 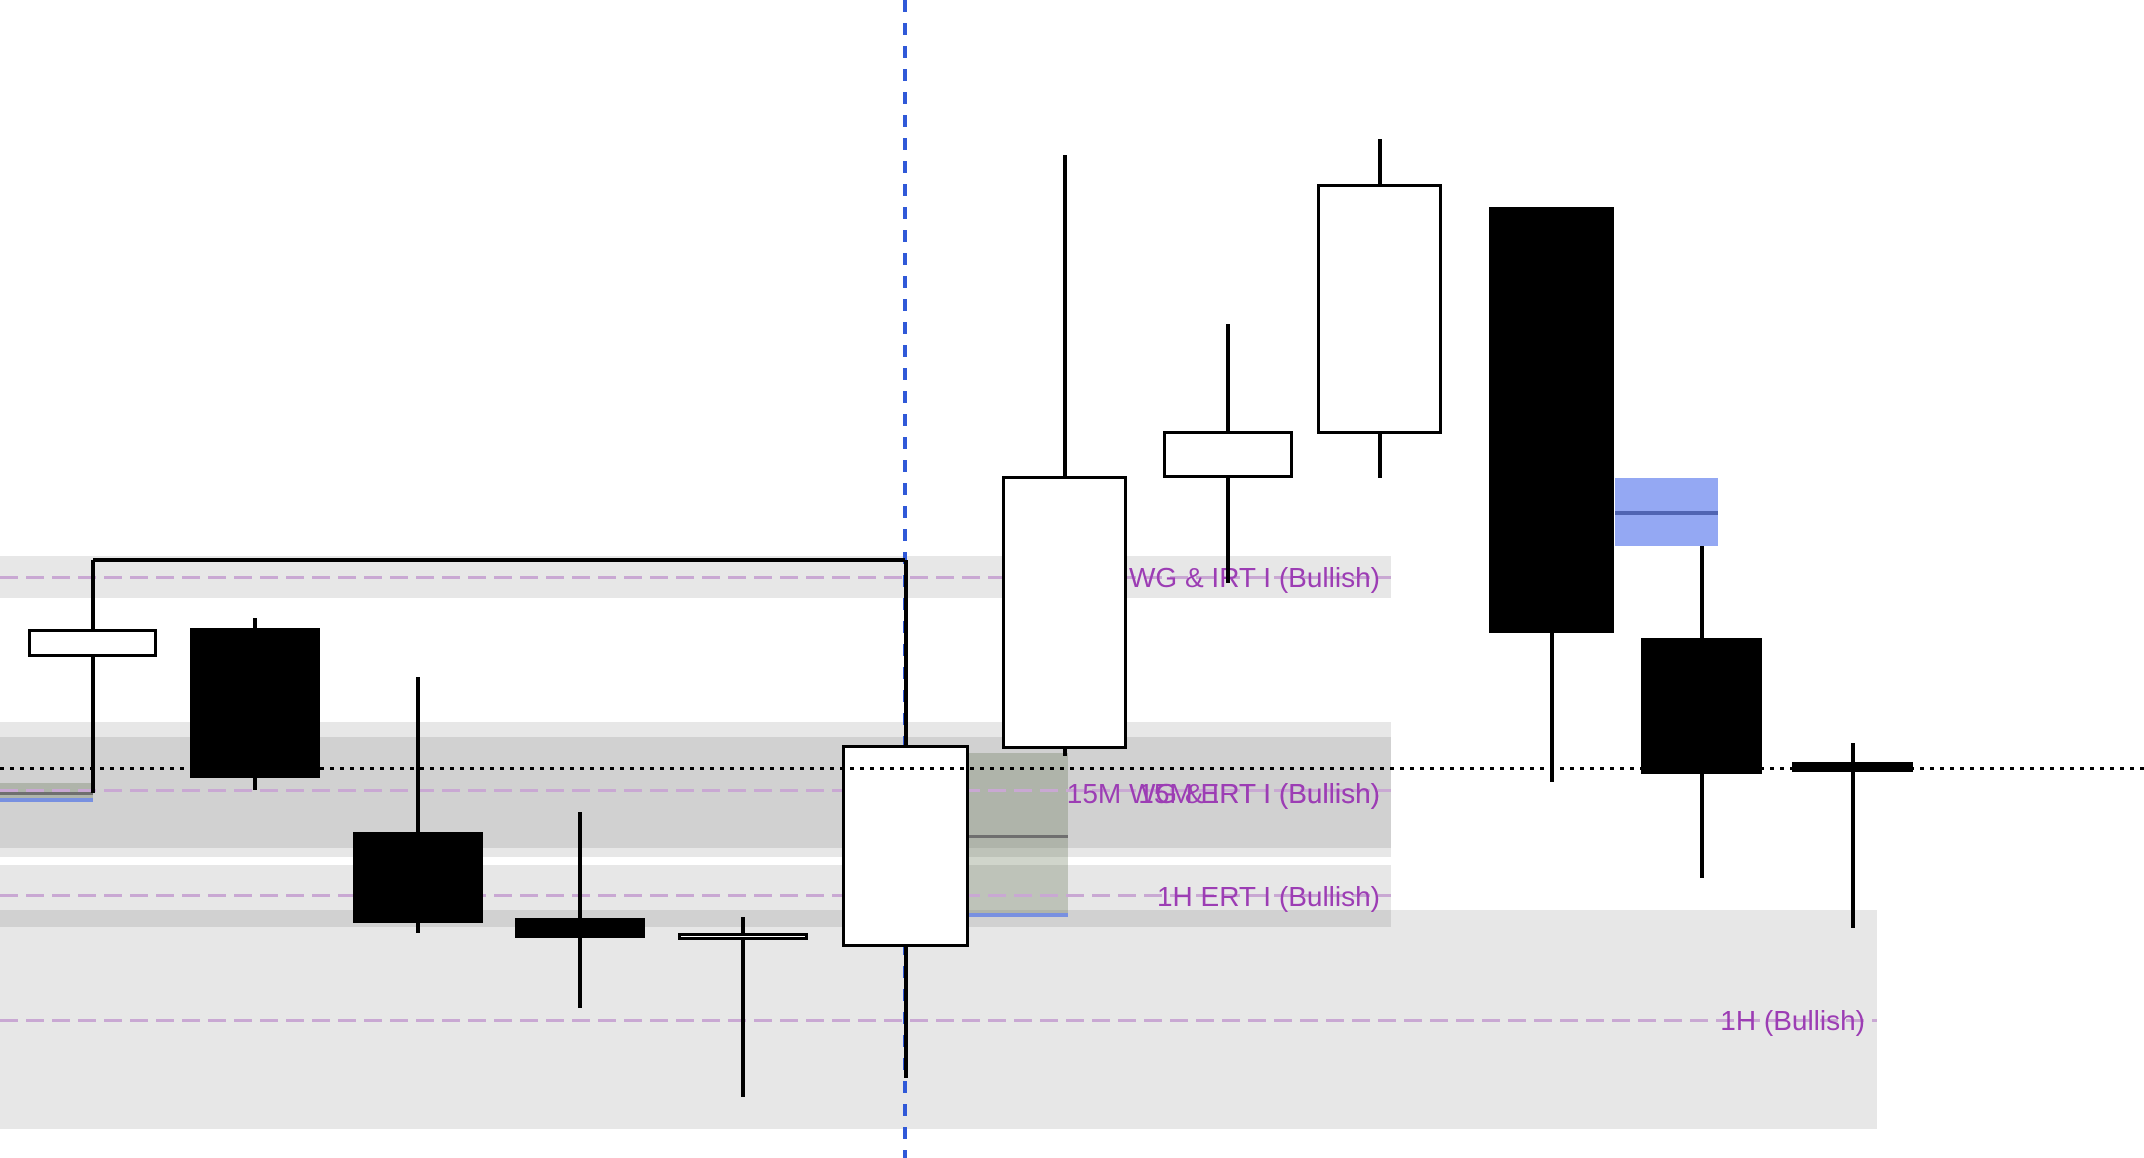 I want to click on zone-label: 15M WG & IRT I (Bullish), so click(x=1223, y=793).